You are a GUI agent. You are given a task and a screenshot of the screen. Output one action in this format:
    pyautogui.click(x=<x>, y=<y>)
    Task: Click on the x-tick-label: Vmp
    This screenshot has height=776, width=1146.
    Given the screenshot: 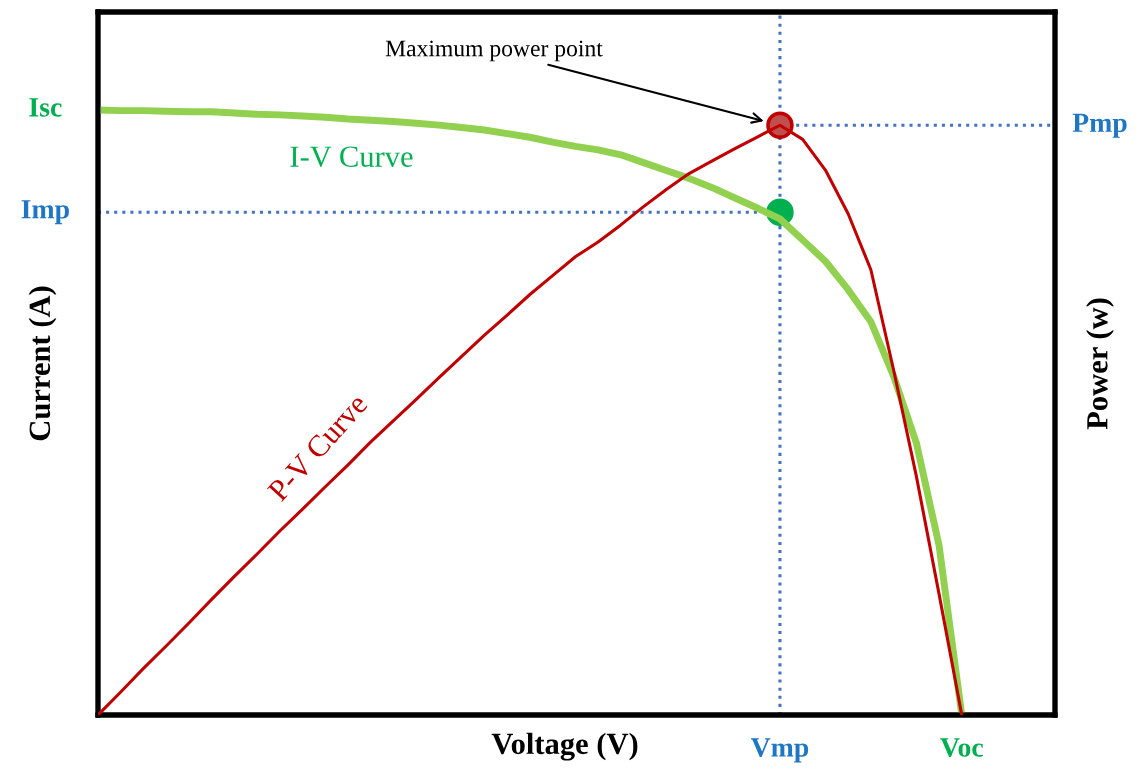 What is the action you would take?
    pyautogui.click(x=779, y=750)
    